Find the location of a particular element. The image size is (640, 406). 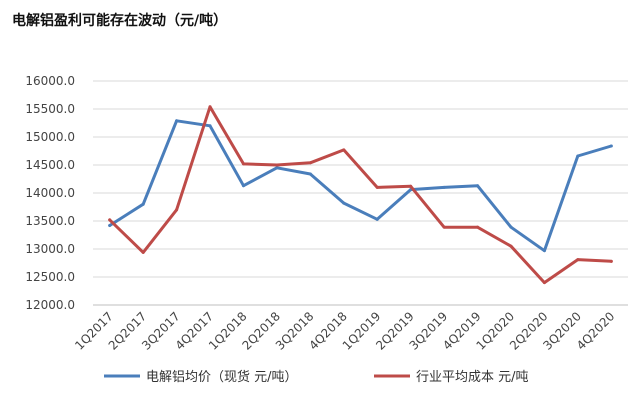

y-tick-label: 15500.0 is located at coordinates (50, 109).